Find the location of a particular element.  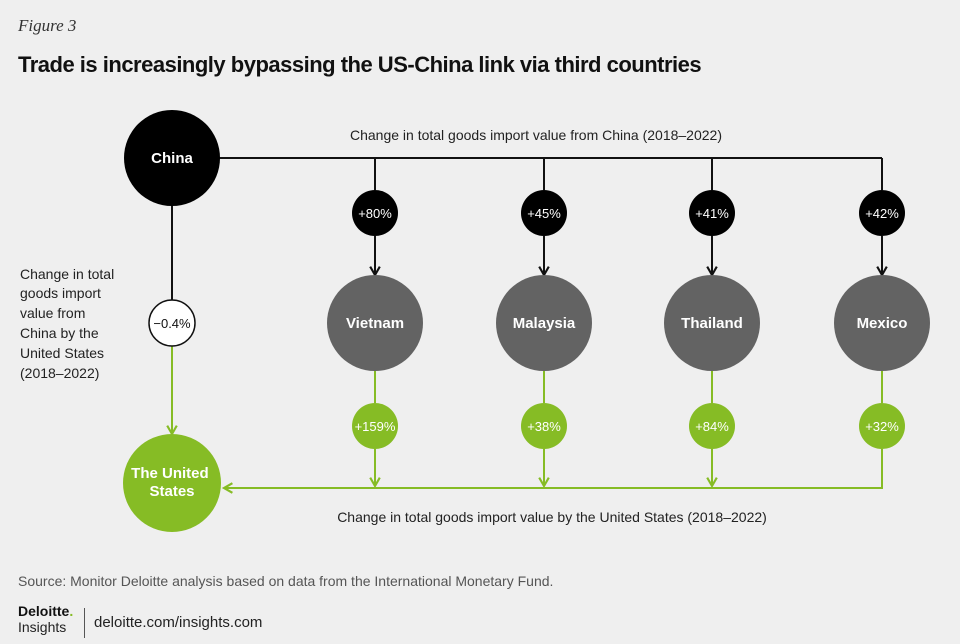

country-column: +42% Mexico +32% is located at coordinates (882, 323).